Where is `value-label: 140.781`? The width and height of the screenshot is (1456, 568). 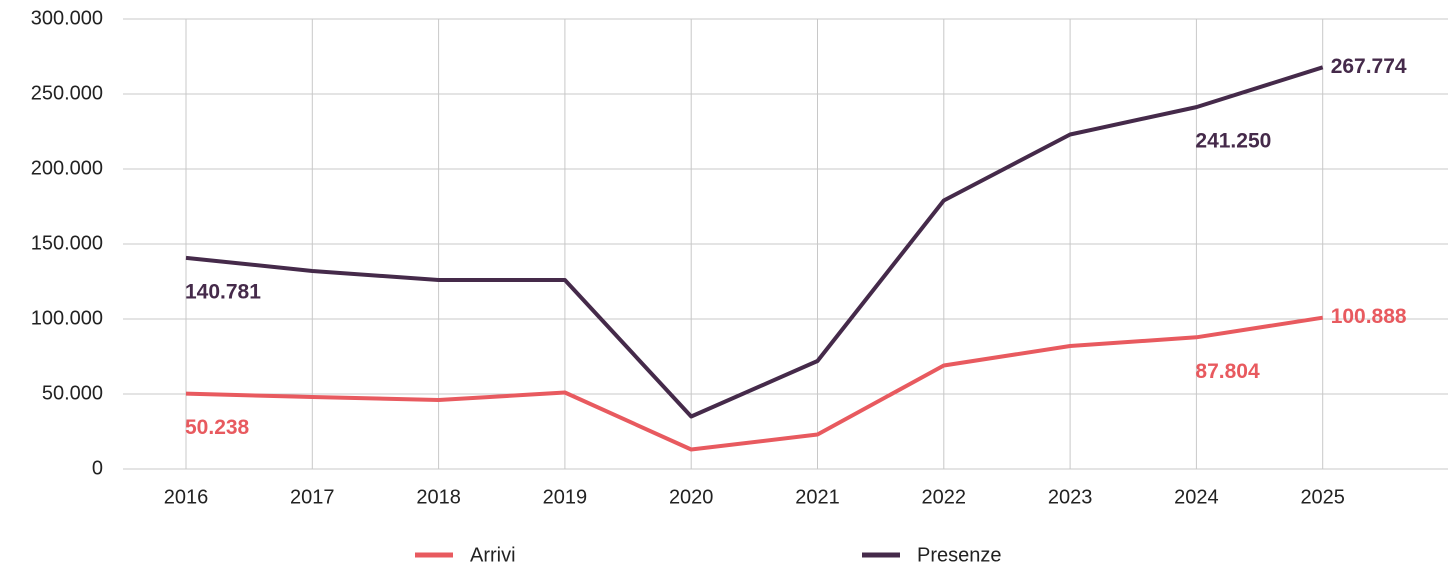 value-label: 140.781 is located at coordinates (223, 291).